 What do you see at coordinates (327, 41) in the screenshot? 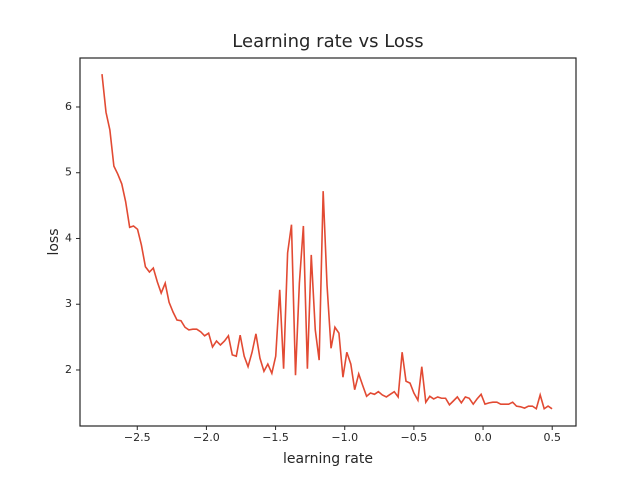
I see `chart-title: Learning rate vs Loss` at bounding box center [327, 41].